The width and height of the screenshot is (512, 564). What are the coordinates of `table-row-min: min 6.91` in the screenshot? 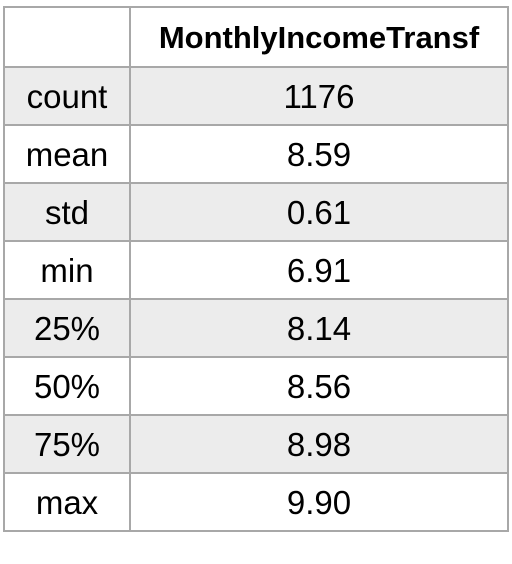 It's located at (256, 270).